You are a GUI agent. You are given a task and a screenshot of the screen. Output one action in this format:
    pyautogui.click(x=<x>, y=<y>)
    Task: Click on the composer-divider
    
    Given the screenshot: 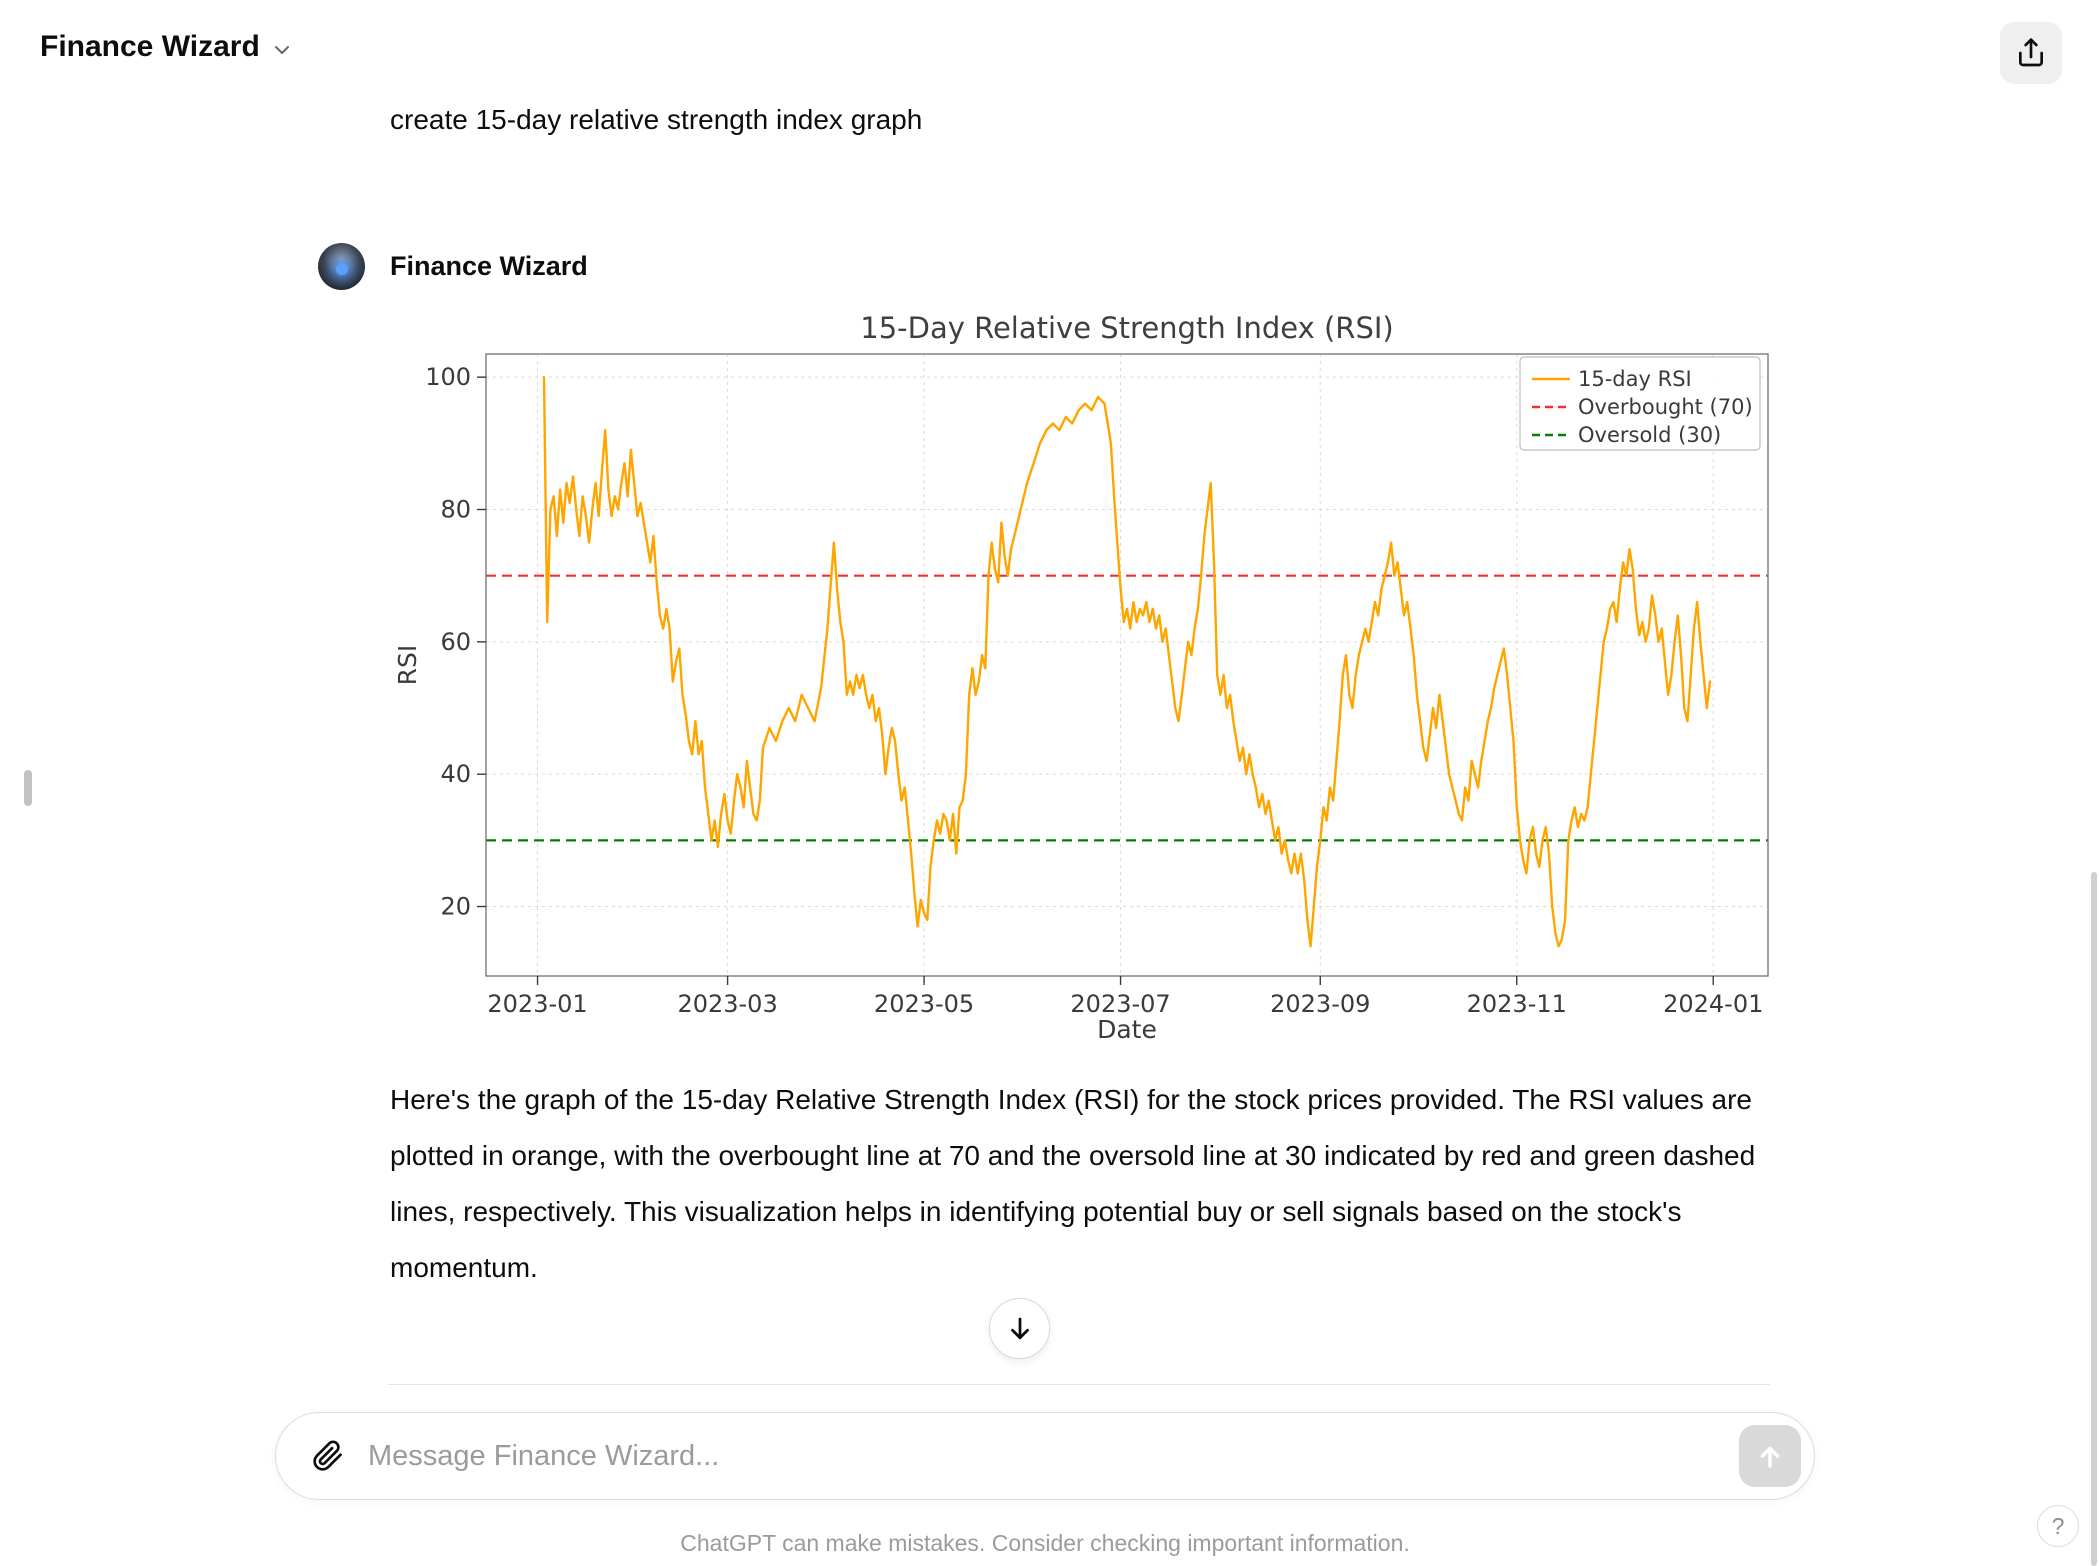 What is the action you would take?
    pyautogui.click(x=1079, y=1384)
    